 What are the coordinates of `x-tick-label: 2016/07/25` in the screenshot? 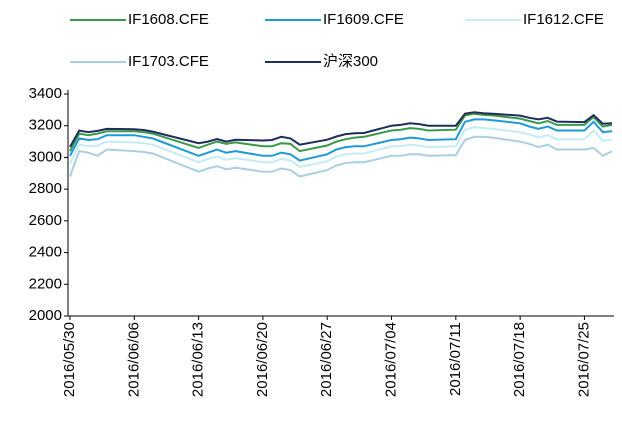 It's located at (583, 359).